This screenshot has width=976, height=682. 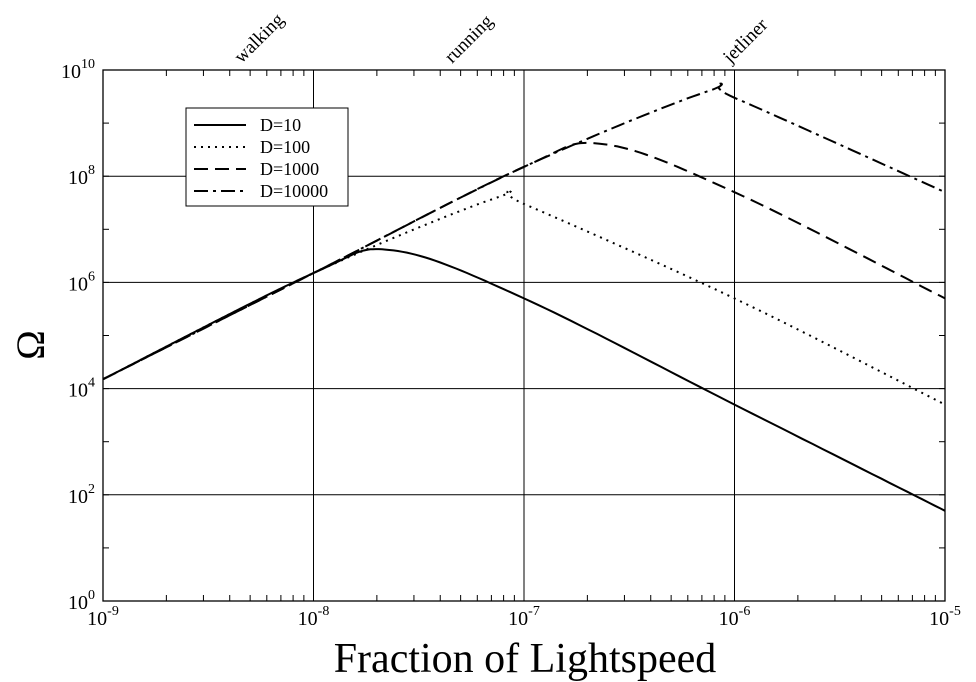 What do you see at coordinates (289, 169) in the screenshot?
I see `legend-label: D=1000` at bounding box center [289, 169].